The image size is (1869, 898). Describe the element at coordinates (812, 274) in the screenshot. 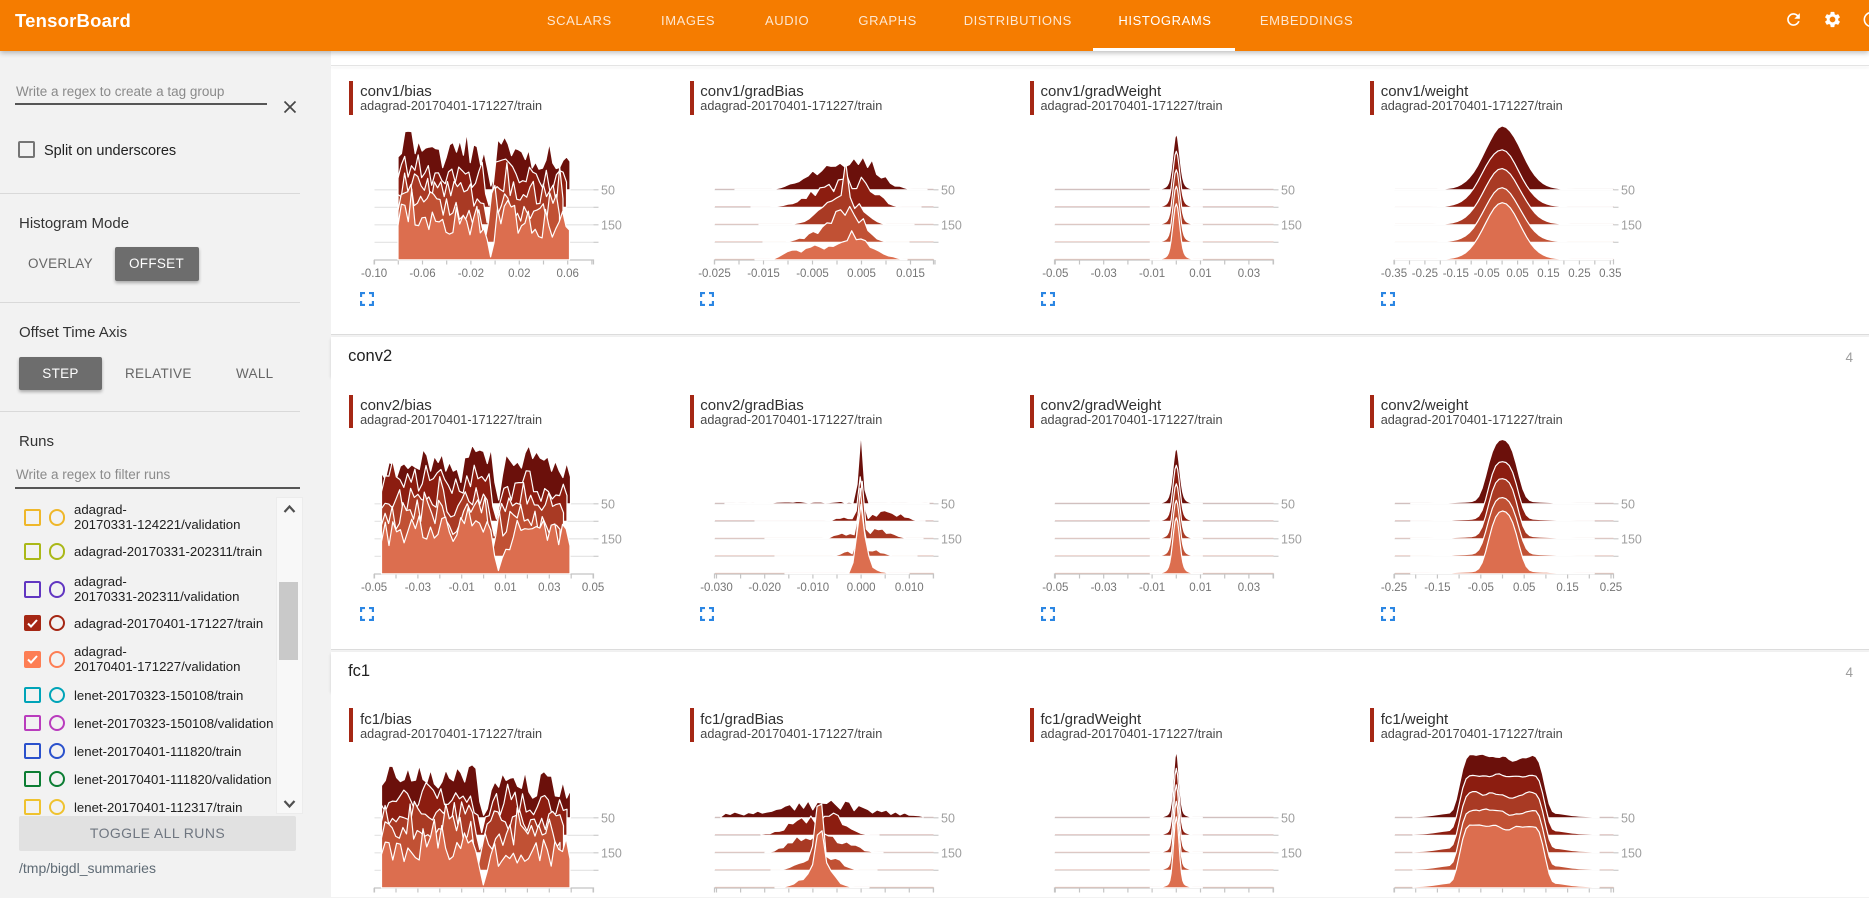

I see `svg-text: -0.005` at that location.